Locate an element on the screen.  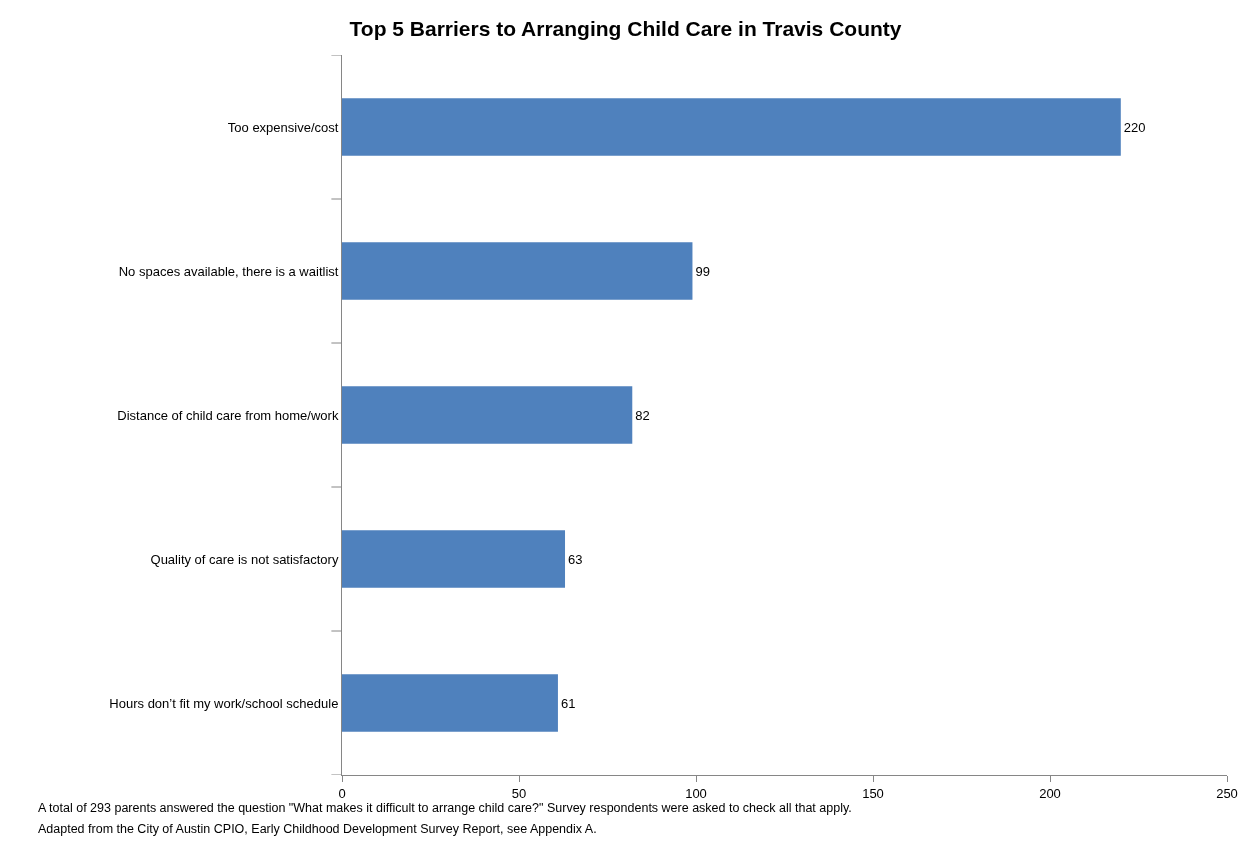
y-tick-label: Quality of care is not satisfactory is located at coordinates (244, 559).